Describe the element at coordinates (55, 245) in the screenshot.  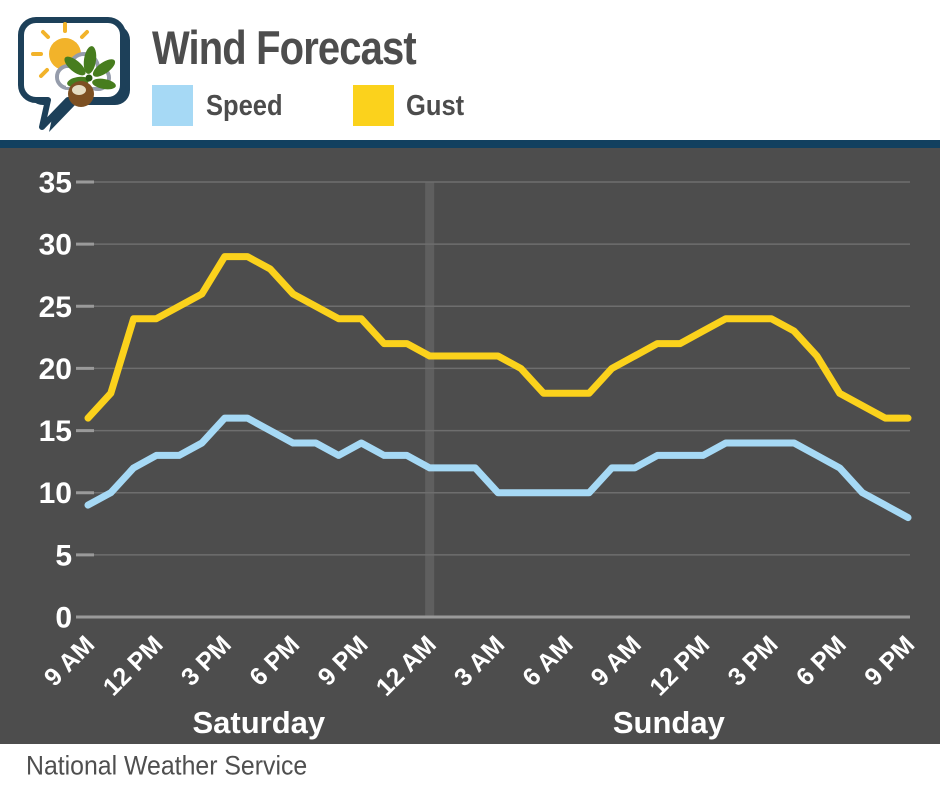
I see `y-axis-label-30: 30` at that location.